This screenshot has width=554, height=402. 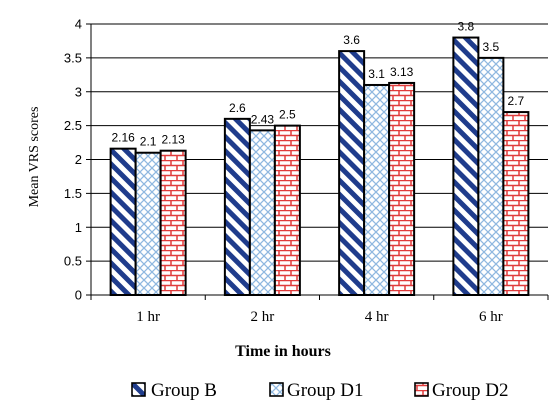 I want to click on y-tick-label: 4, so click(x=78, y=24).